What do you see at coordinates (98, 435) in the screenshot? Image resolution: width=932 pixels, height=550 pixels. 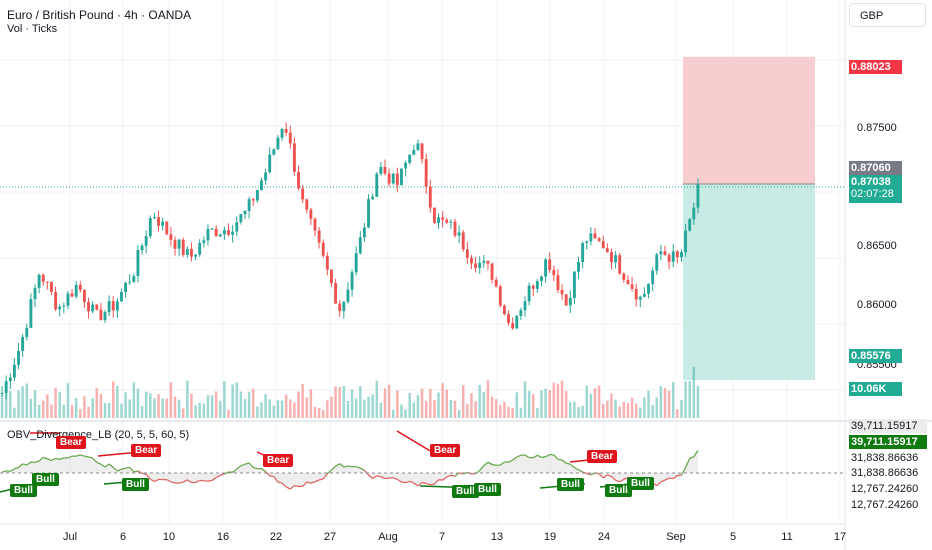 I see `indicator-title: OBV_Divergence_LB (20, 5, 5, 60, 5)` at bounding box center [98, 435].